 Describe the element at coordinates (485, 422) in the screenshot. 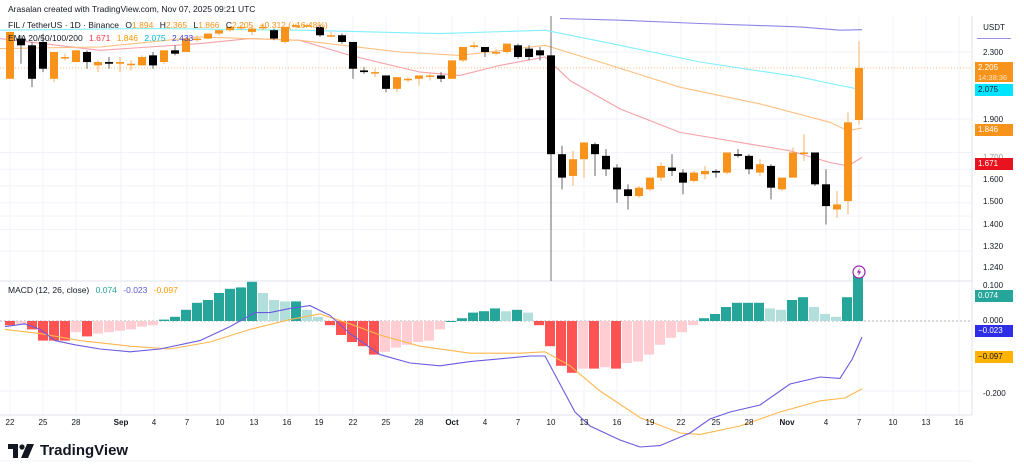

I see `time-axis-label: 4` at that location.